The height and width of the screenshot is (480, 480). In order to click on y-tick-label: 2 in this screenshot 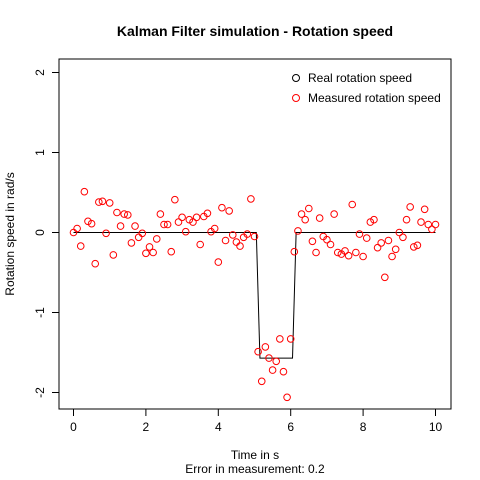, I will do `click(40, 72)`.